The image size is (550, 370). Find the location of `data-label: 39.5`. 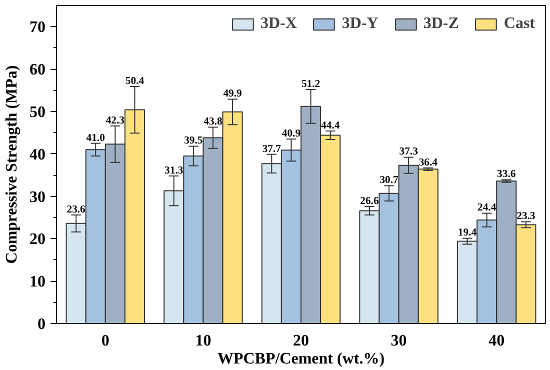

data-label: 39.5 is located at coordinates (193, 141).